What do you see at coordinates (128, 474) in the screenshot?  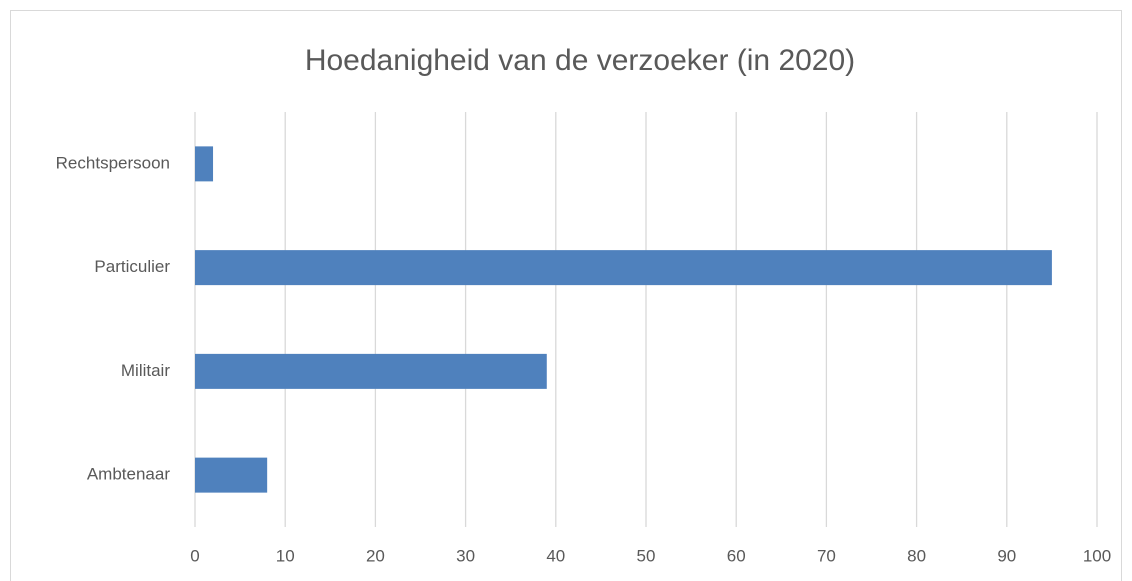 I see `y-tick-label: Ambtenaar` at bounding box center [128, 474].